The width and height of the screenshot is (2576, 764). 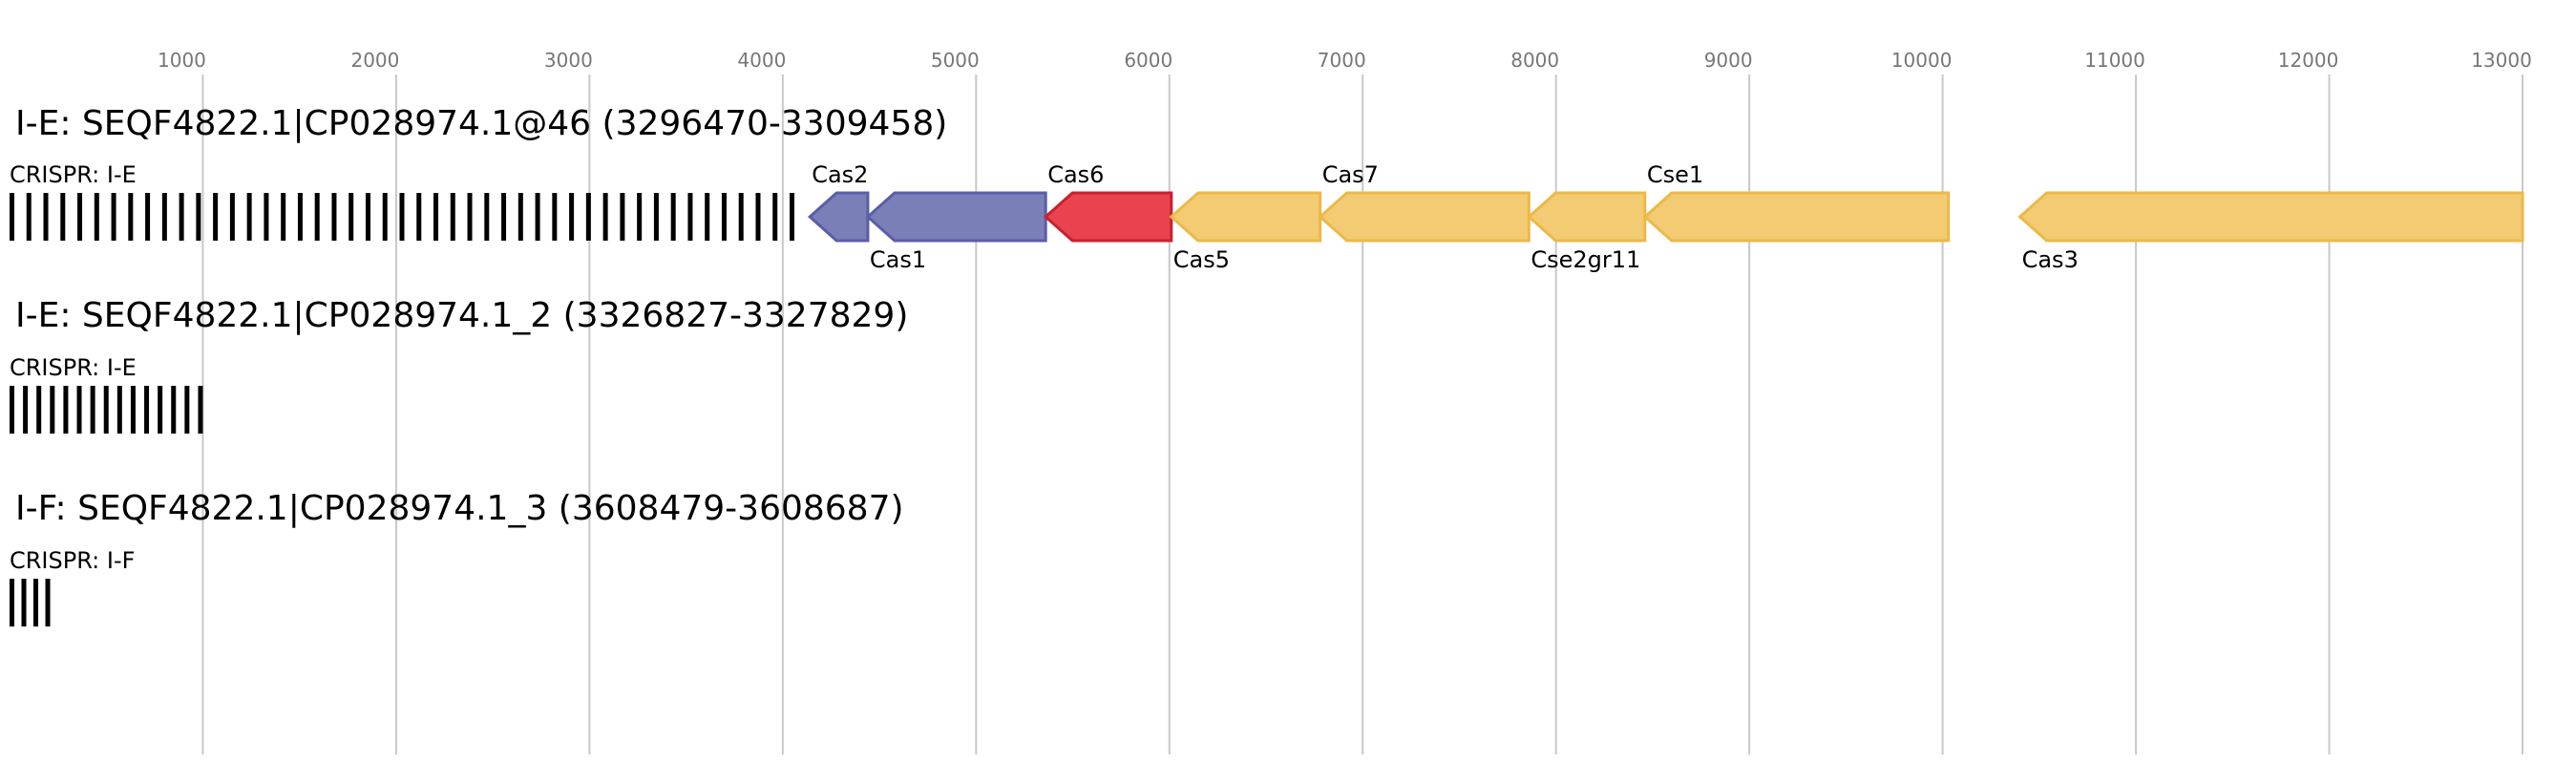 What do you see at coordinates (1922, 60) in the screenshot?
I see `tick-label: 10000` at bounding box center [1922, 60].